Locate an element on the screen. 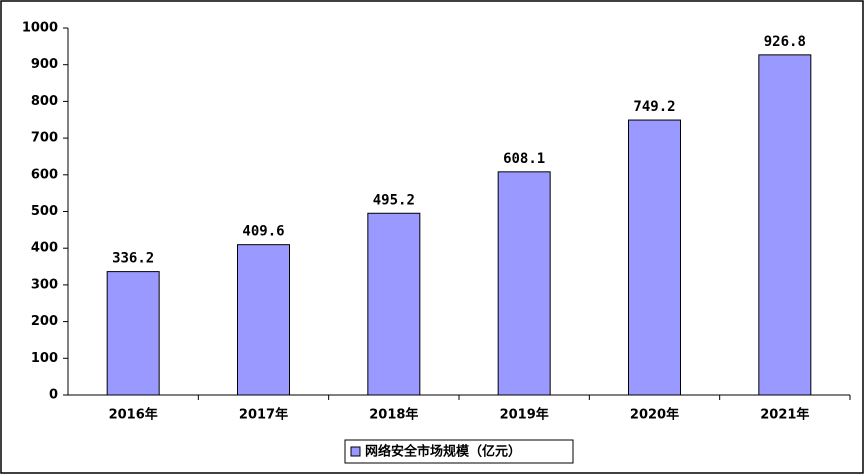 The width and height of the screenshot is (865, 475). y-tick-label: 300 is located at coordinates (44, 284).